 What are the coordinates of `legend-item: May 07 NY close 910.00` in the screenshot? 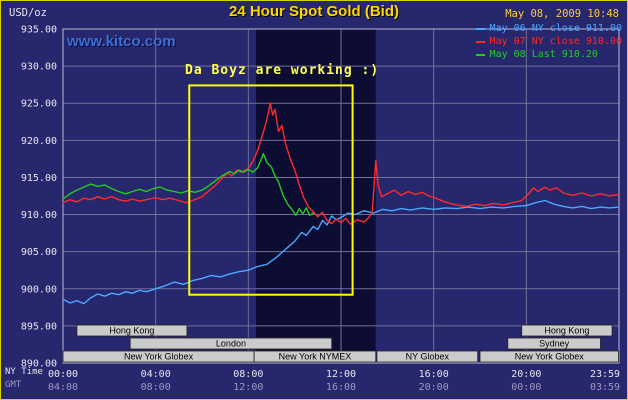 It's located at (548, 41).